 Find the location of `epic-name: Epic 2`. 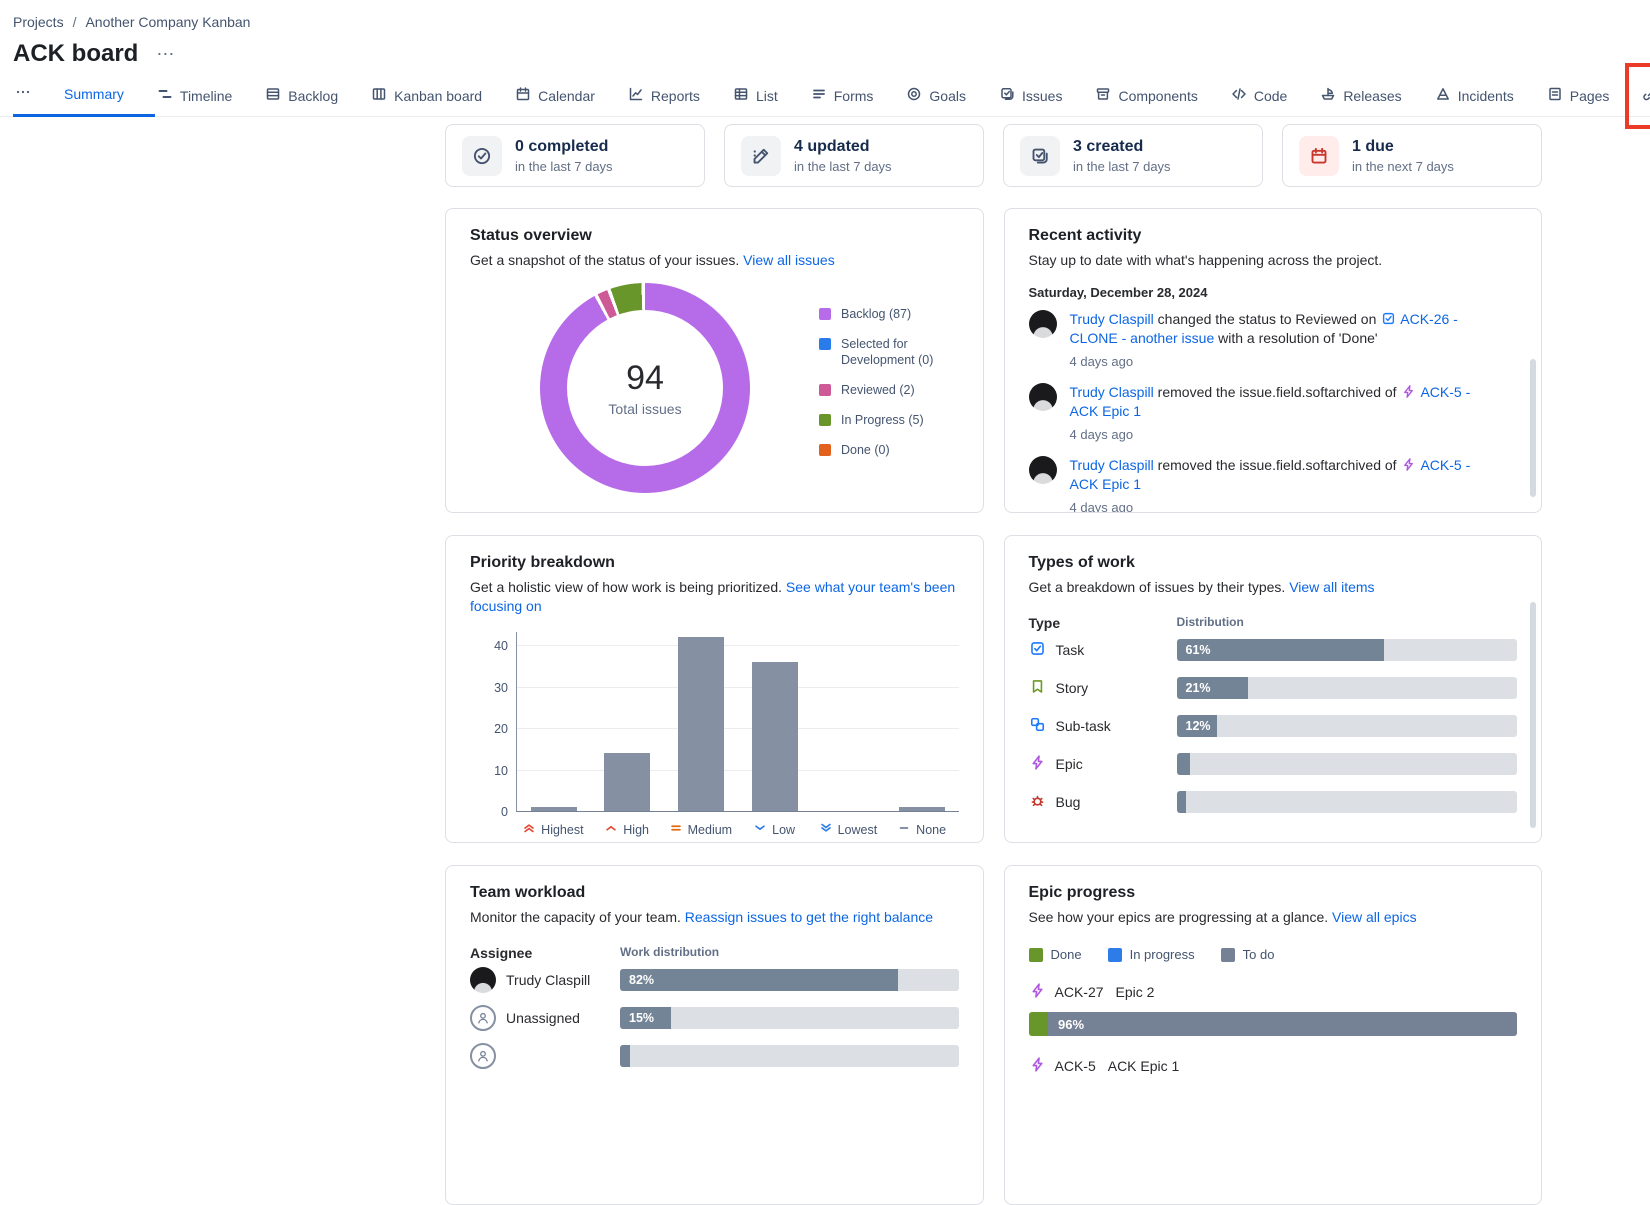

epic-name: Epic 2 is located at coordinates (1135, 992).